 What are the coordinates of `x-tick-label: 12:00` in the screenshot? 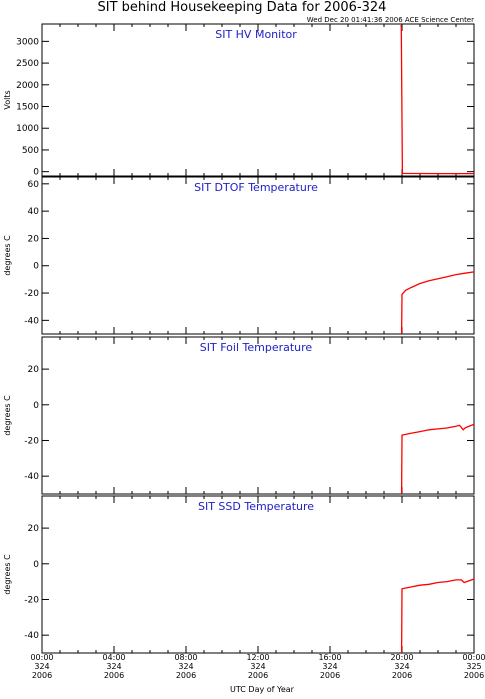 It's located at (257, 657).